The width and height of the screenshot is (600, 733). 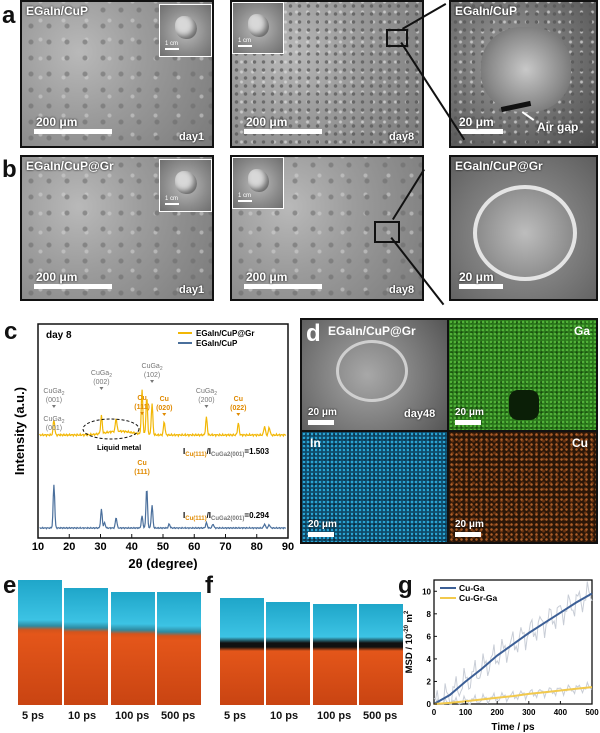 What do you see at coordinates (225, 333) in the screenshot?
I see `legend-label-1: EGaIn/CuP@Gr` at bounding box center [225, 333].